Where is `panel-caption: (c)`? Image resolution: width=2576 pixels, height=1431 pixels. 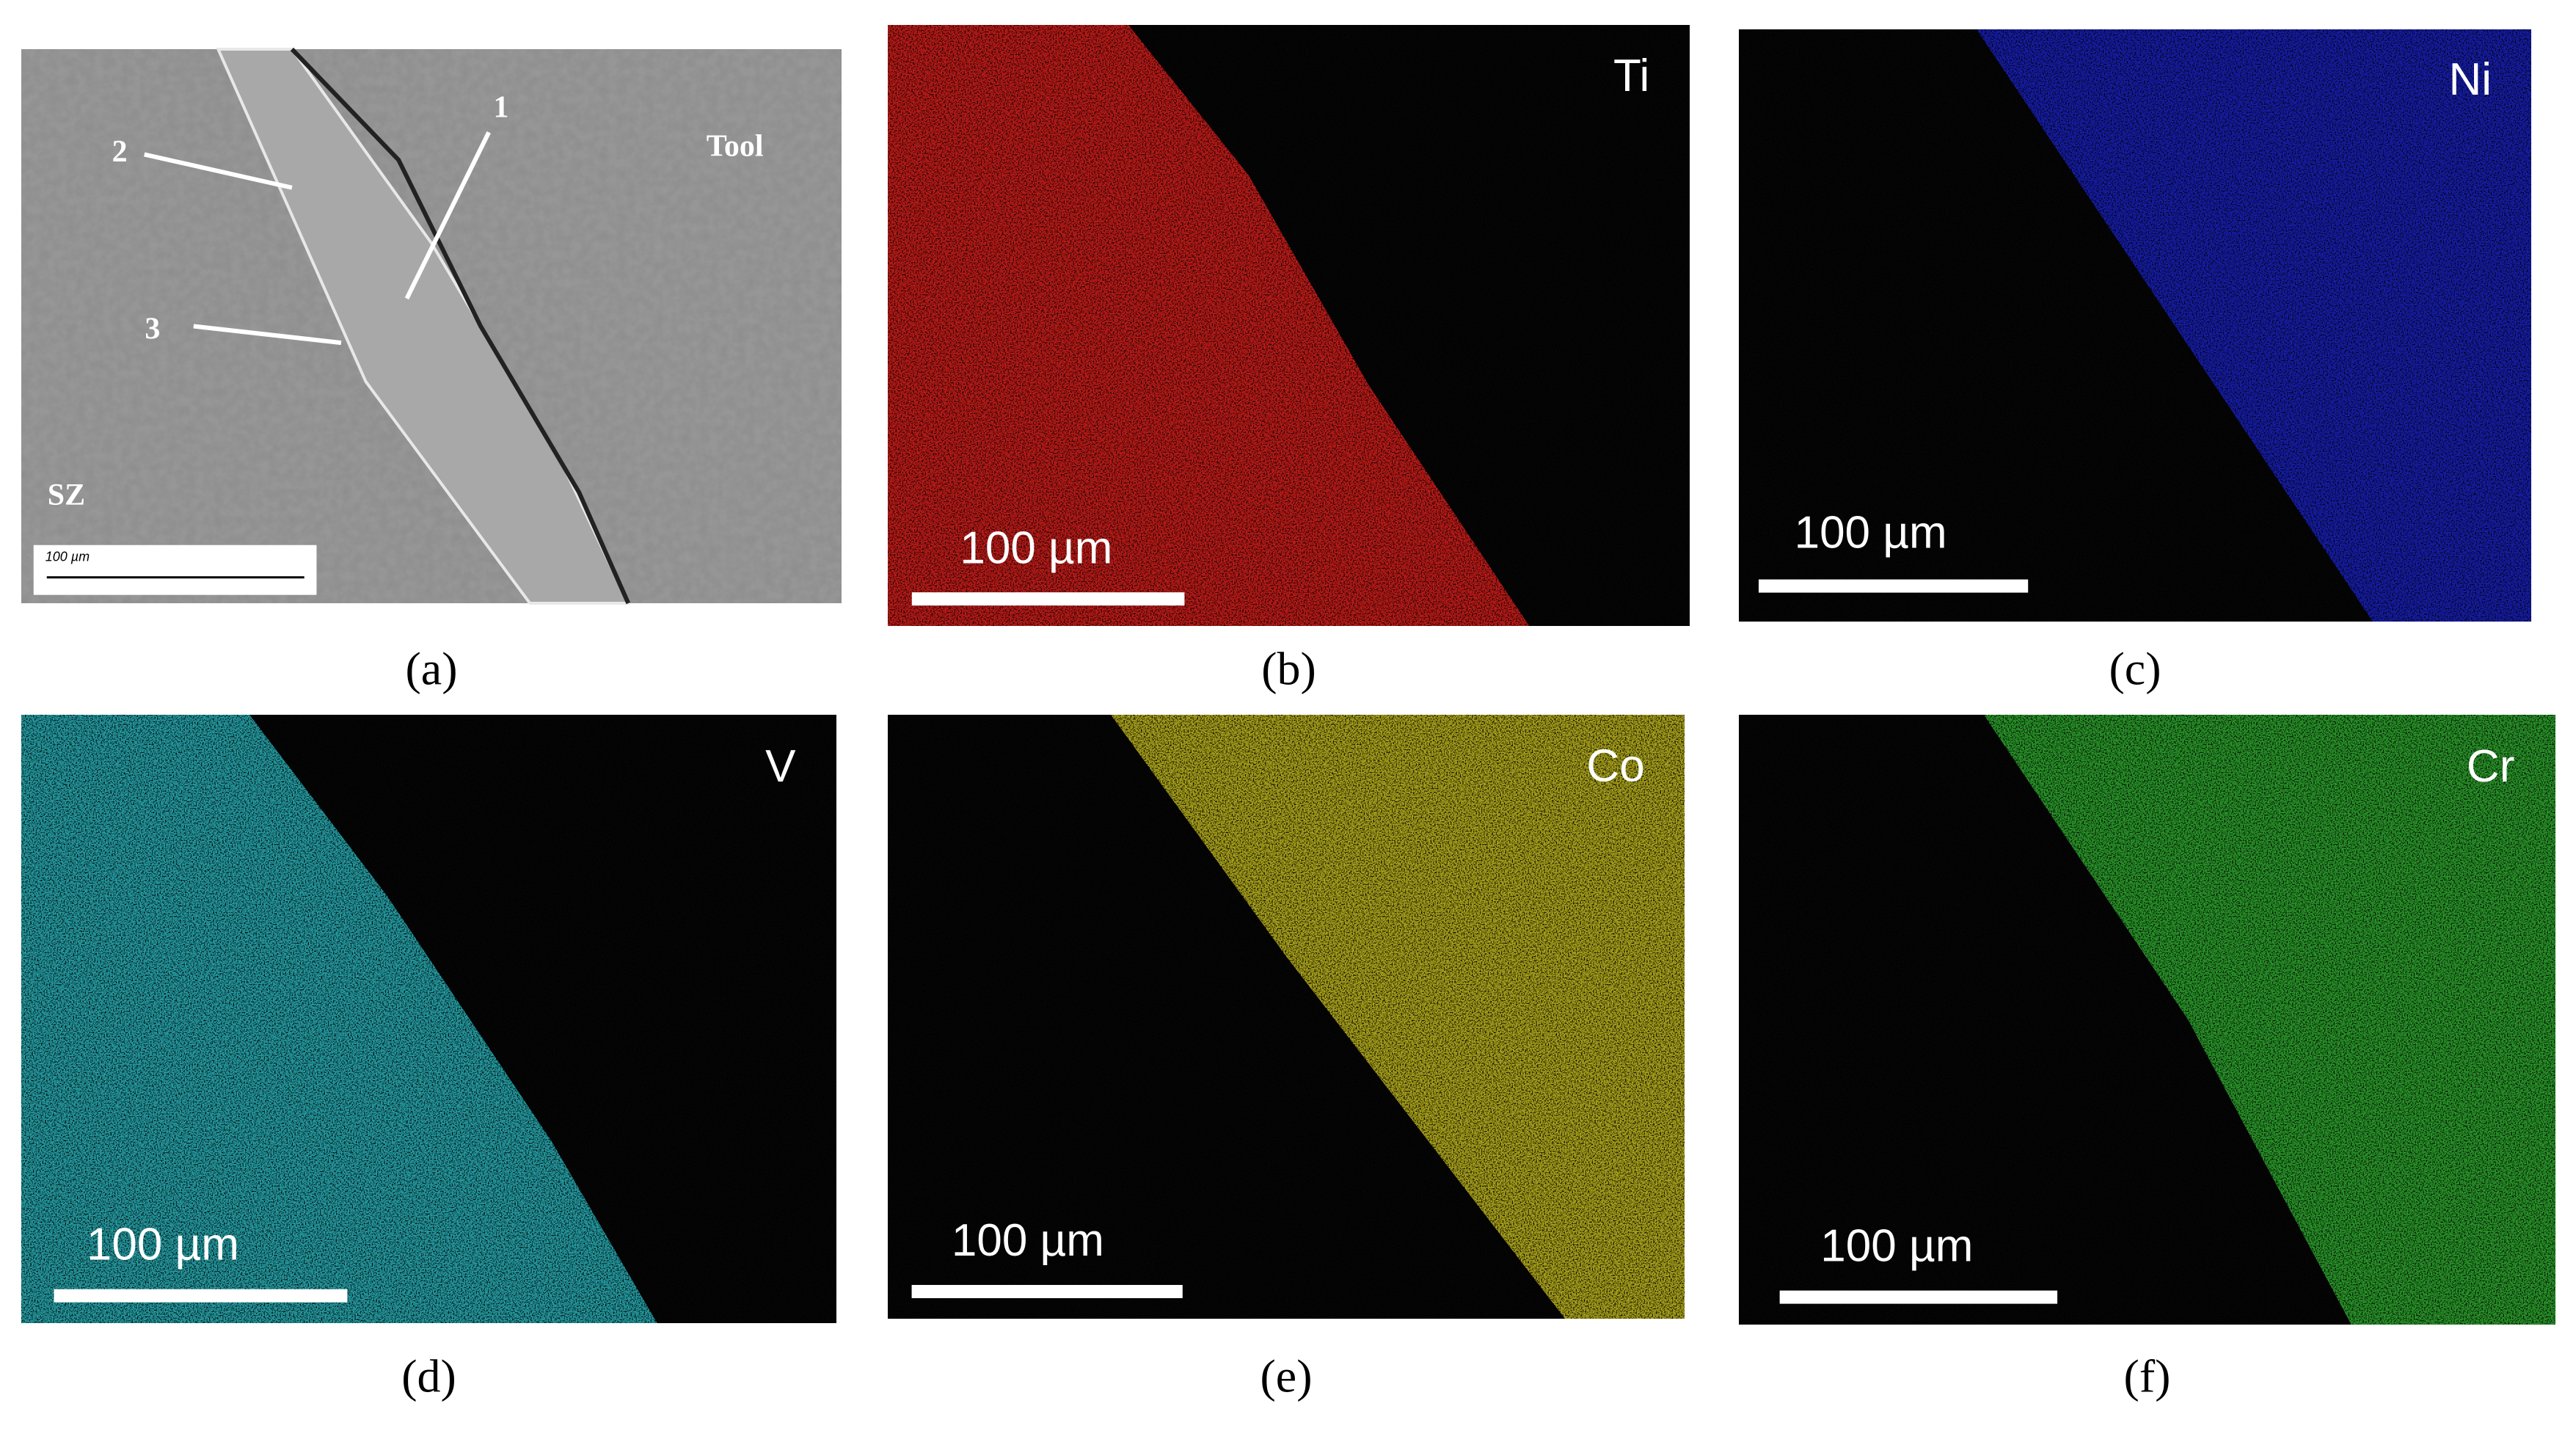
panel-caption: (c) is located at coordinates (2135, 669).